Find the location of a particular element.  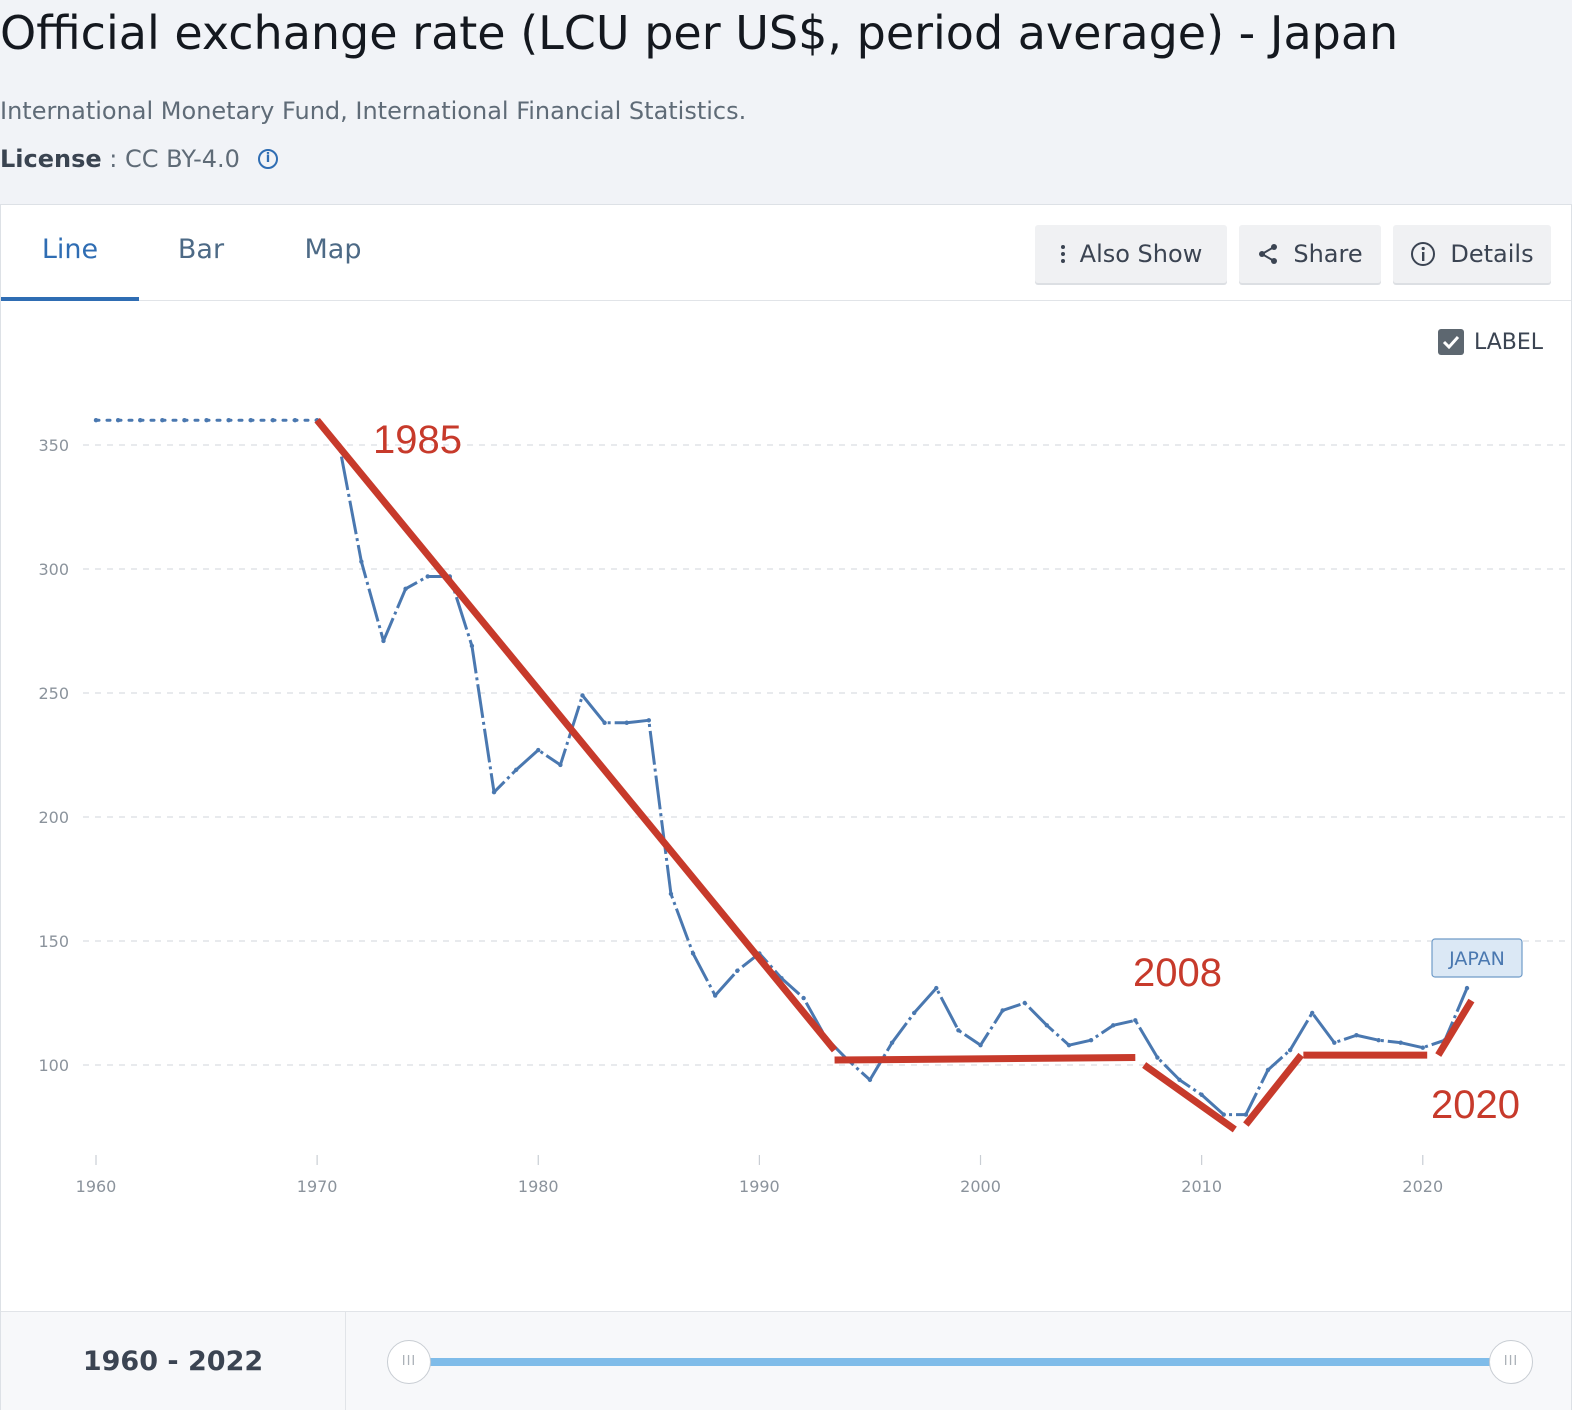

range-footer: 1960 - 2022 III III is located at coordinates (786, 1360).